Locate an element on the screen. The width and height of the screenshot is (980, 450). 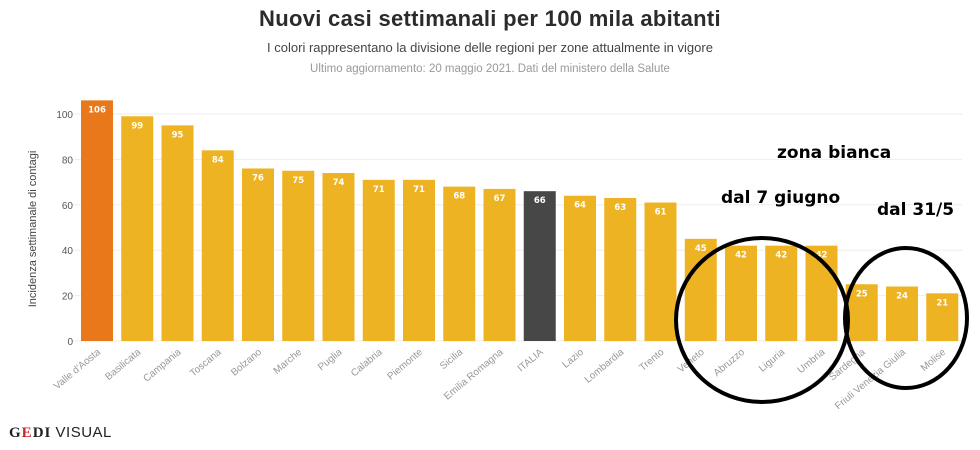
circle-annotation-may is located at coordinates (906, 318).